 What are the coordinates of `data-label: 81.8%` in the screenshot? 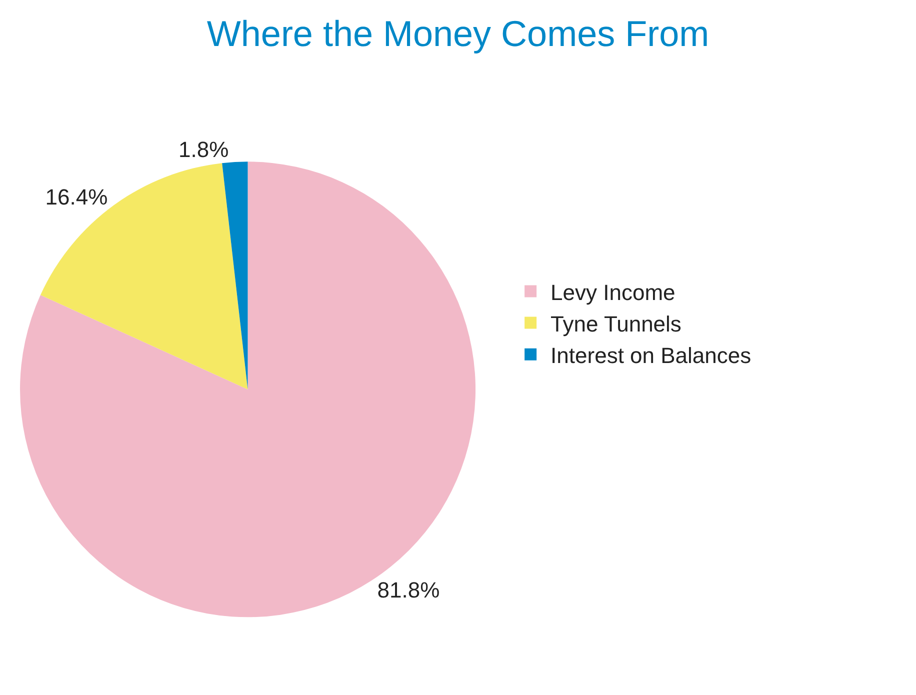 It's located at (408, 589).